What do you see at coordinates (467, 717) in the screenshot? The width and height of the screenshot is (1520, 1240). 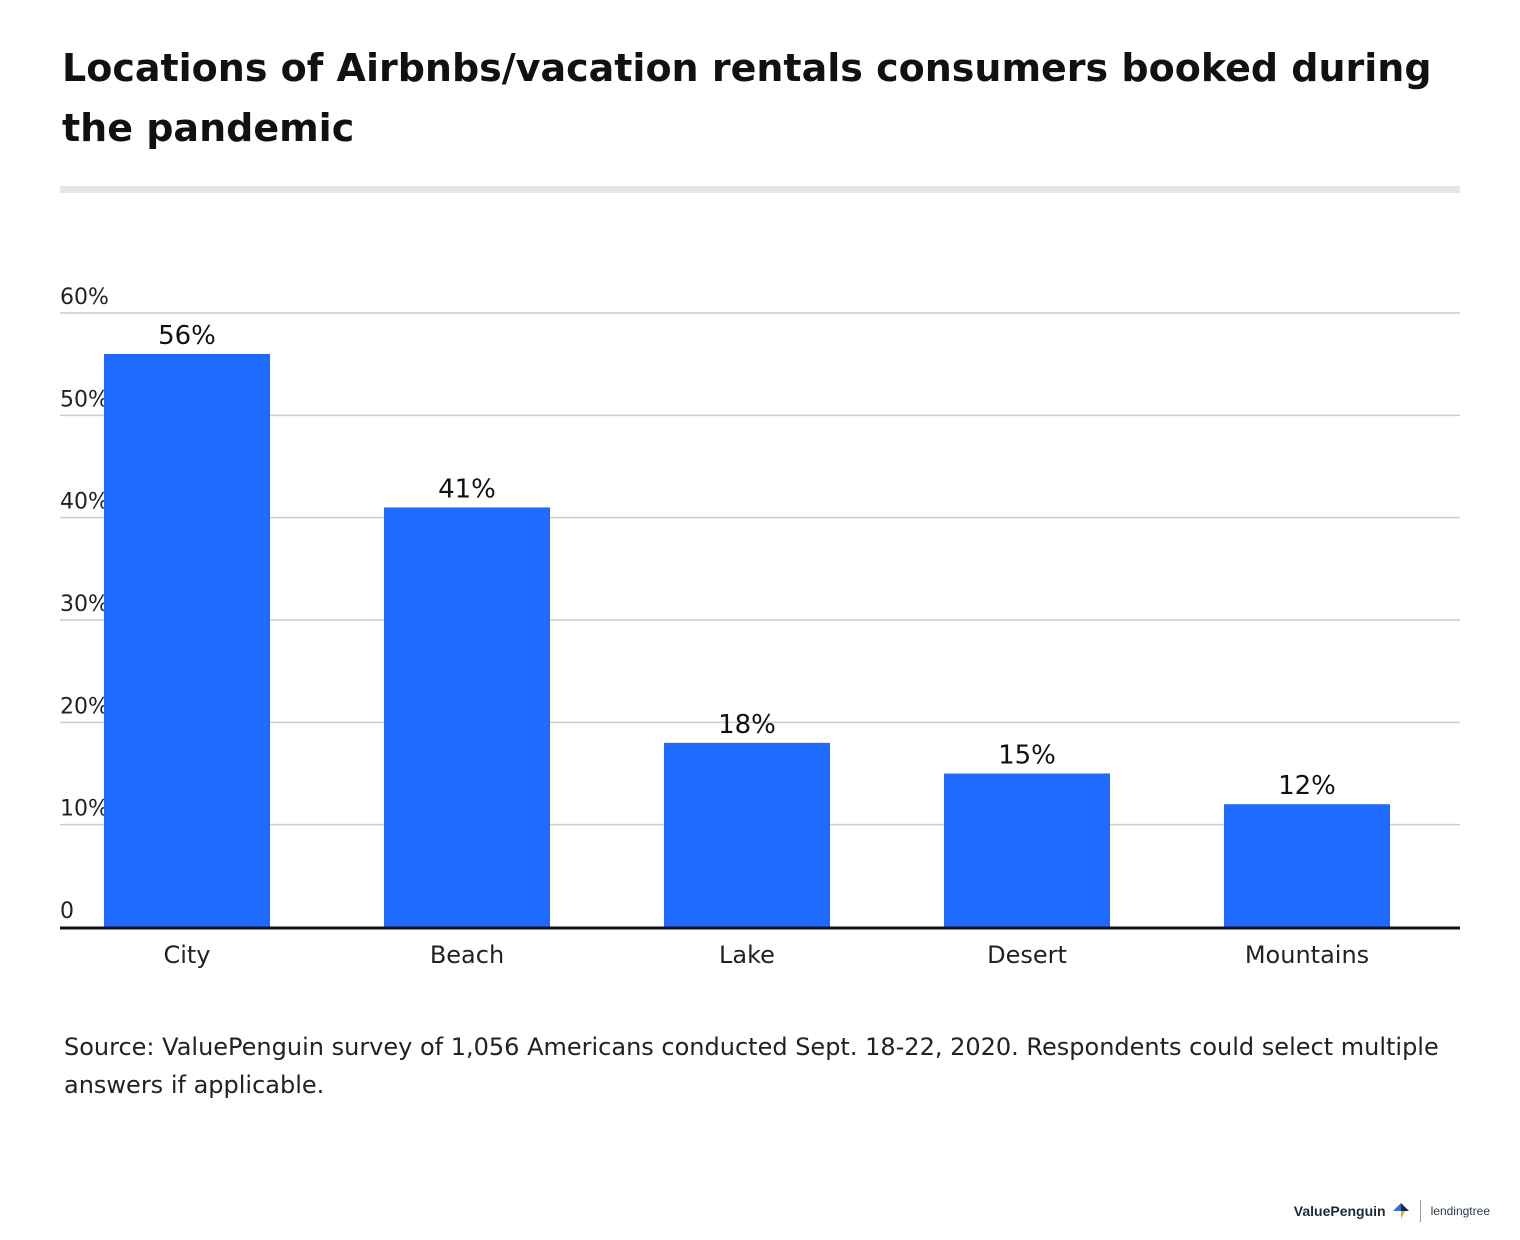 I see `bar-beach` at bounding box center [467, 717].